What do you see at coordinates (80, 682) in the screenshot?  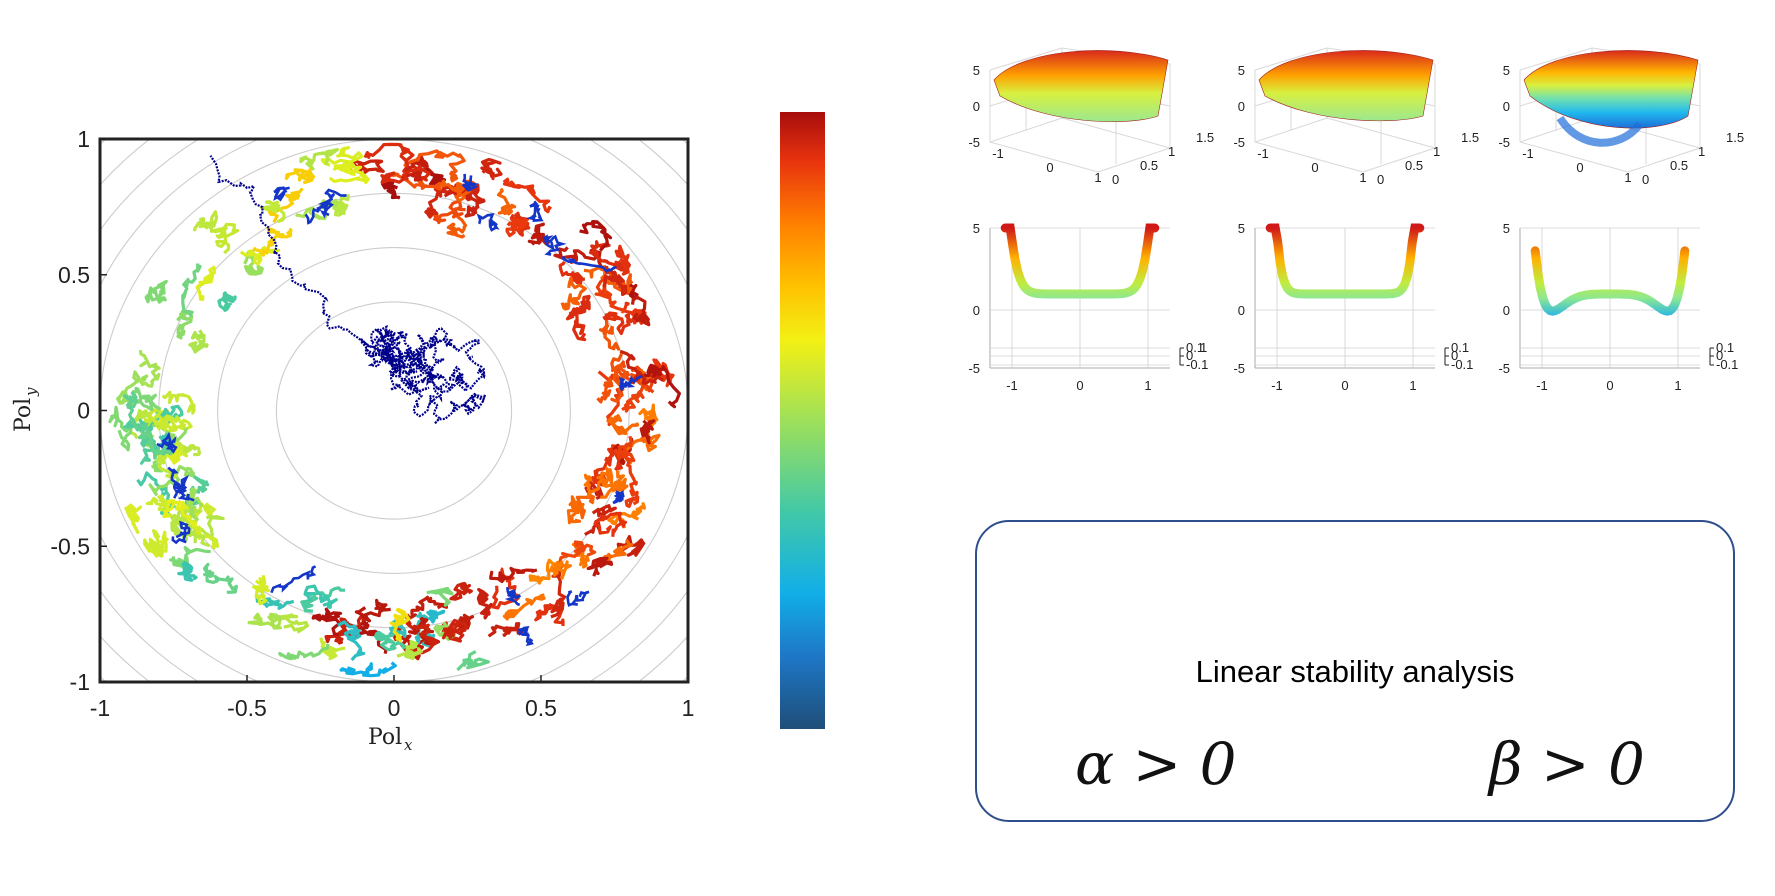 I see `y-tick-label: -1` at bounding box center [80, 682].